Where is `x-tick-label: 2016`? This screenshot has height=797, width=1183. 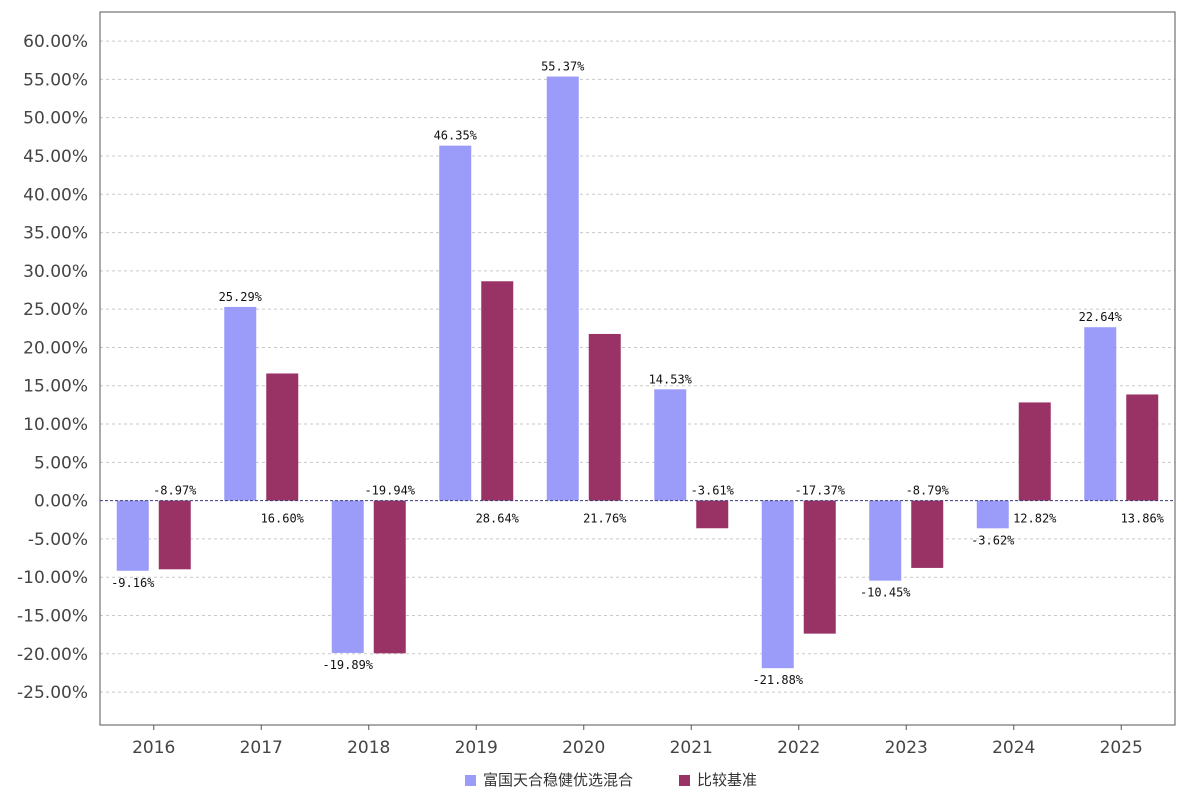 x-tick-label: 2016 is located at coordinates (153, 748).